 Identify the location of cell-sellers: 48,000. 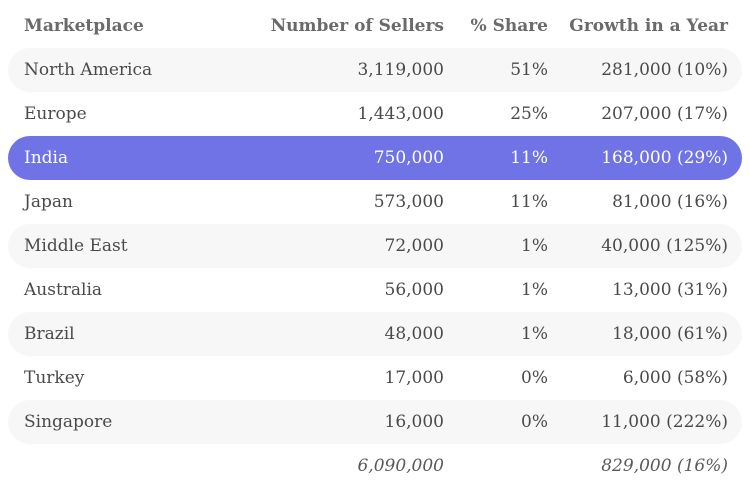
(414, 334).